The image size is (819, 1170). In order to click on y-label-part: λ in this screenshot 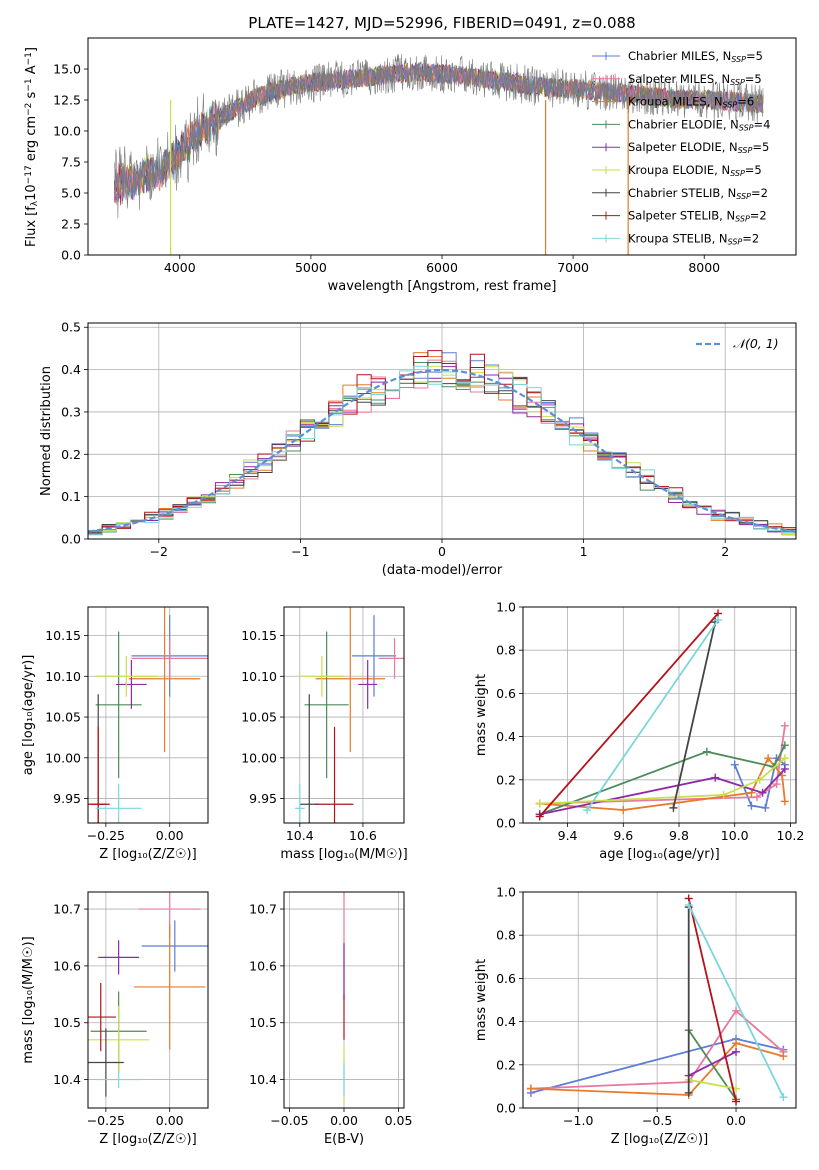, I will do `click(35, 203)`.